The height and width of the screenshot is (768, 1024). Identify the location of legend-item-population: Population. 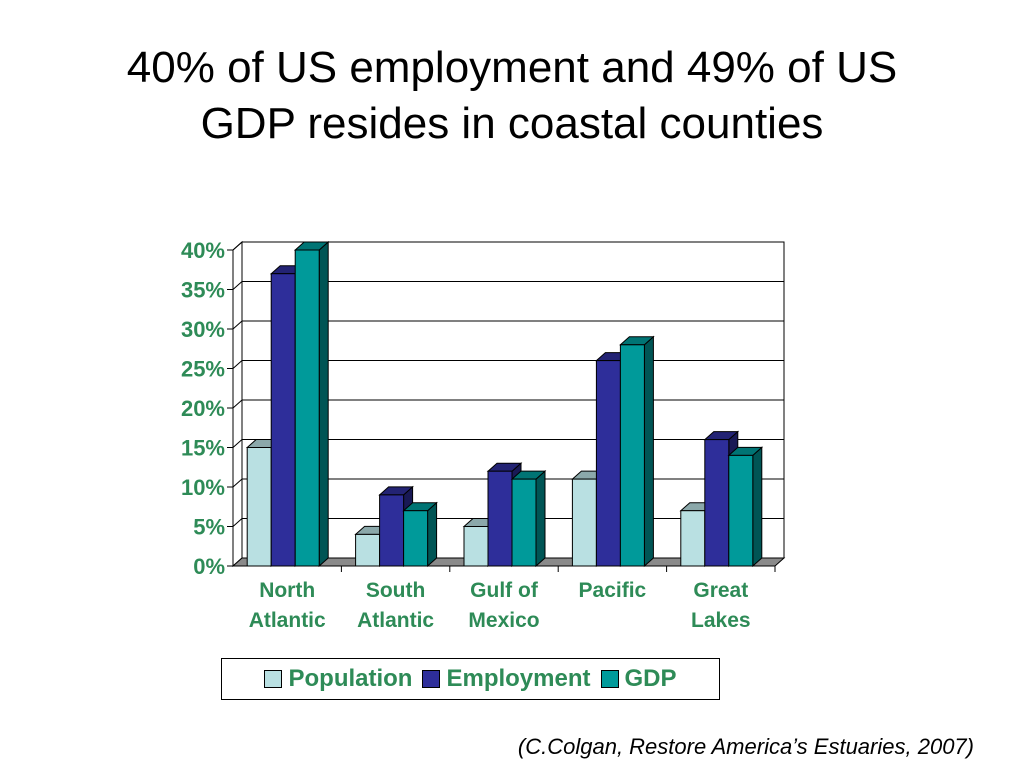
(338, 679).